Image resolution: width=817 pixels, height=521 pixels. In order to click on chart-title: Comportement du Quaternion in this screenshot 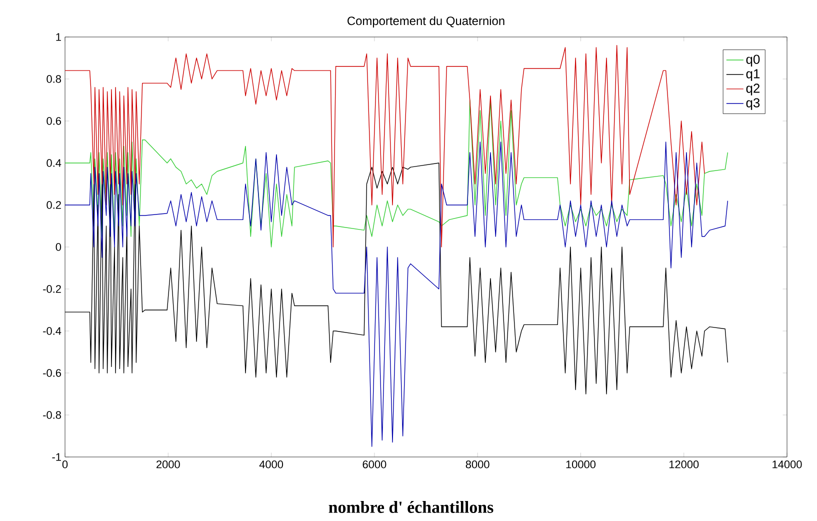, I will do `click(426, 22)`.